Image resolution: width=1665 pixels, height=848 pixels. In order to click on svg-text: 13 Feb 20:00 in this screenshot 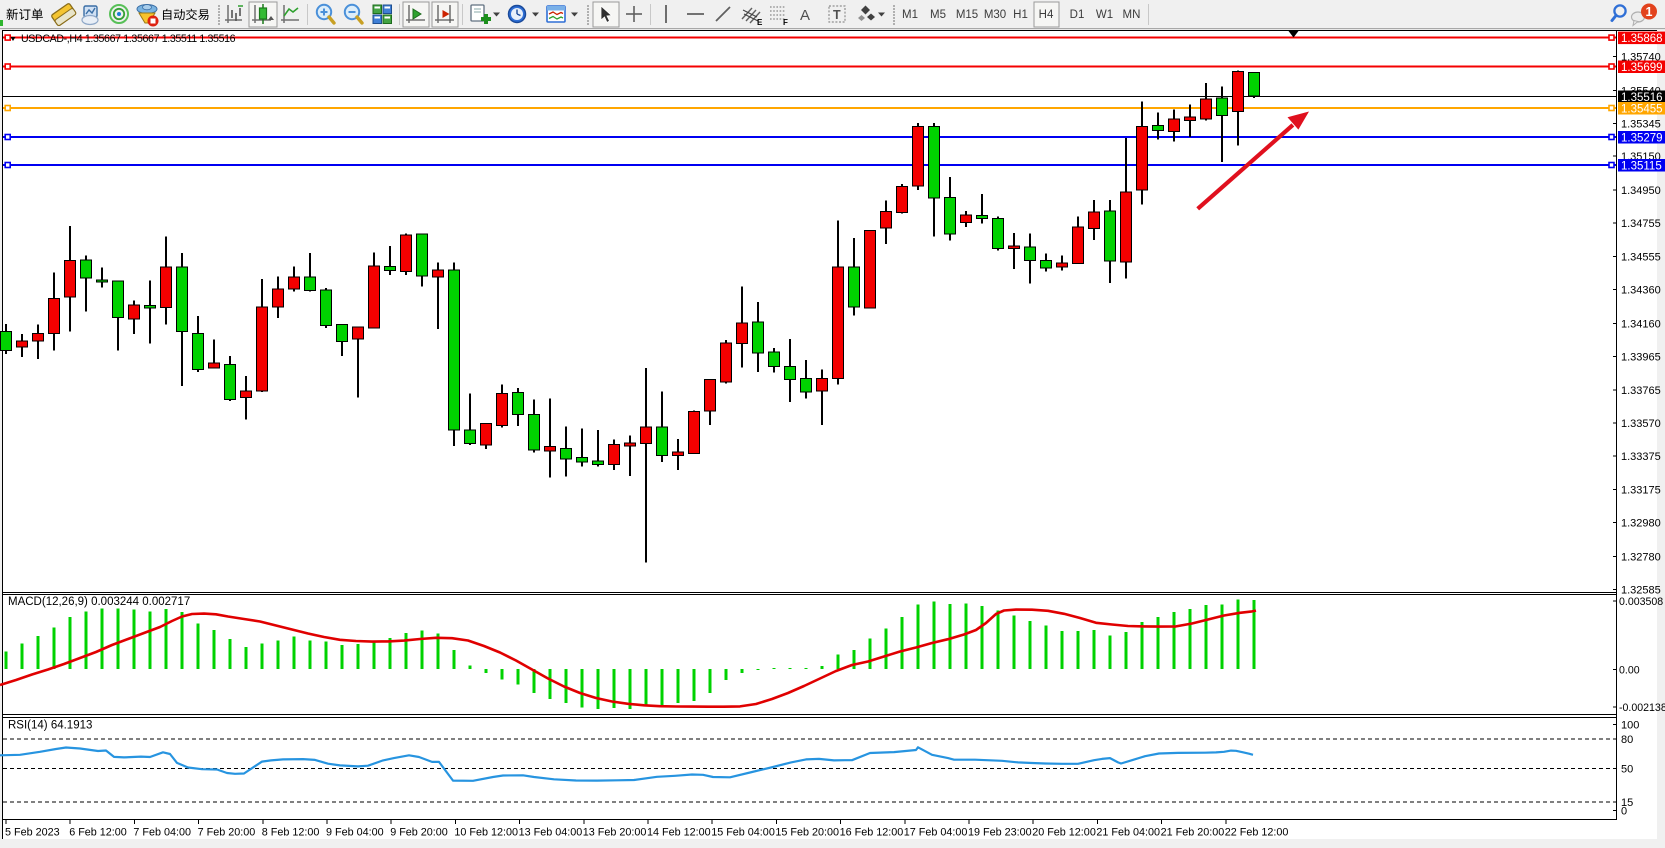, I will do `click(615, 833)`.